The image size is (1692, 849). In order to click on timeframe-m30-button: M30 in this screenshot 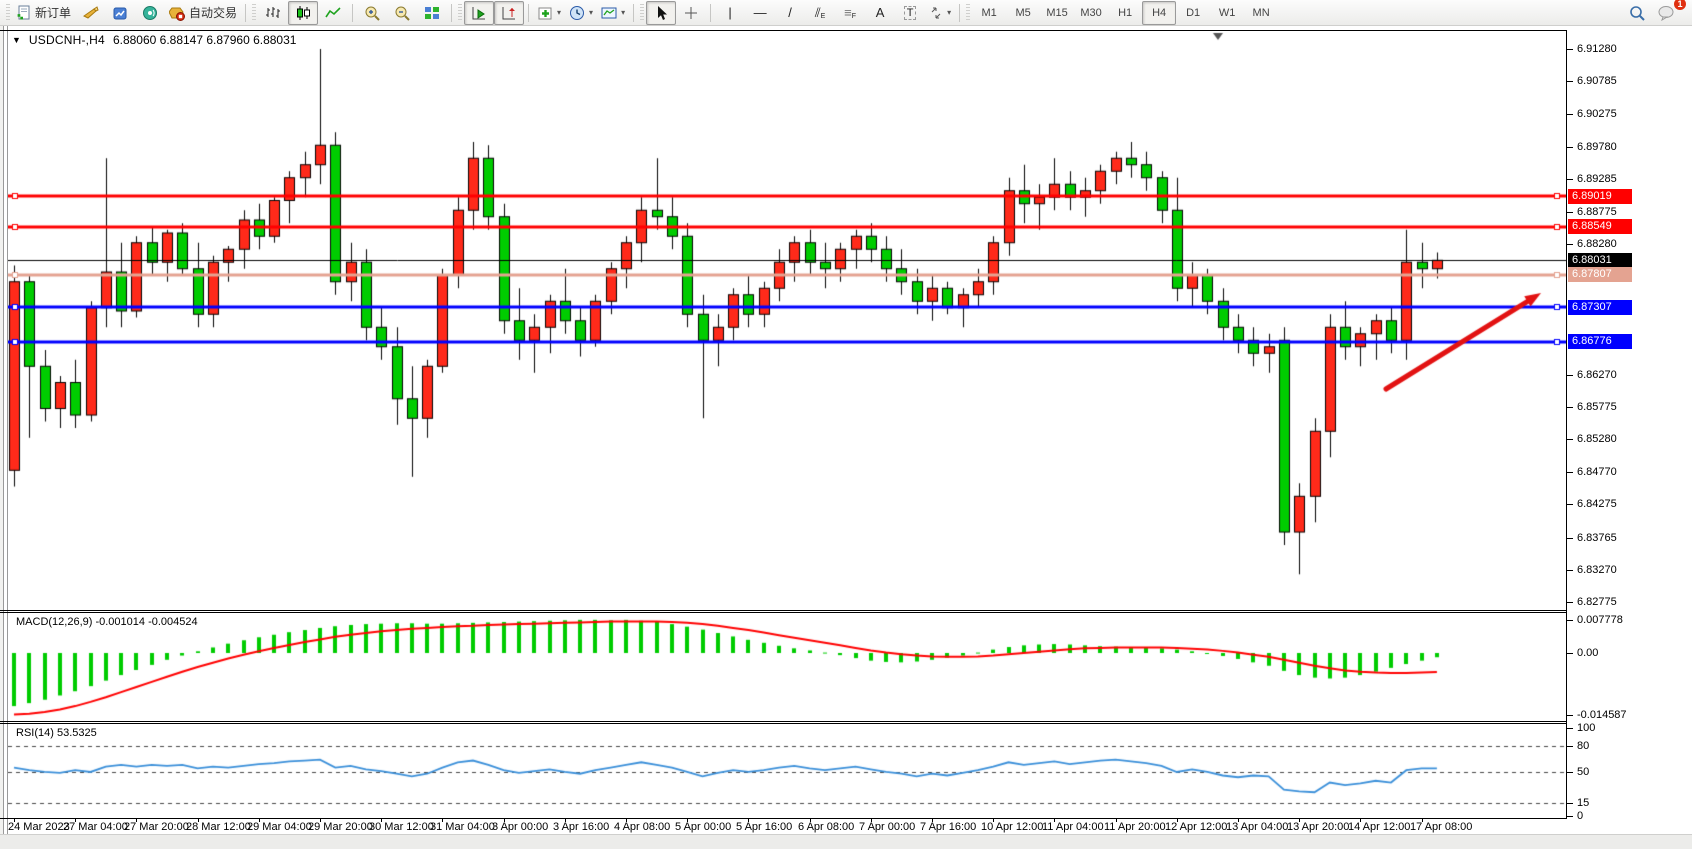, I will do `click(1091, 12)`.